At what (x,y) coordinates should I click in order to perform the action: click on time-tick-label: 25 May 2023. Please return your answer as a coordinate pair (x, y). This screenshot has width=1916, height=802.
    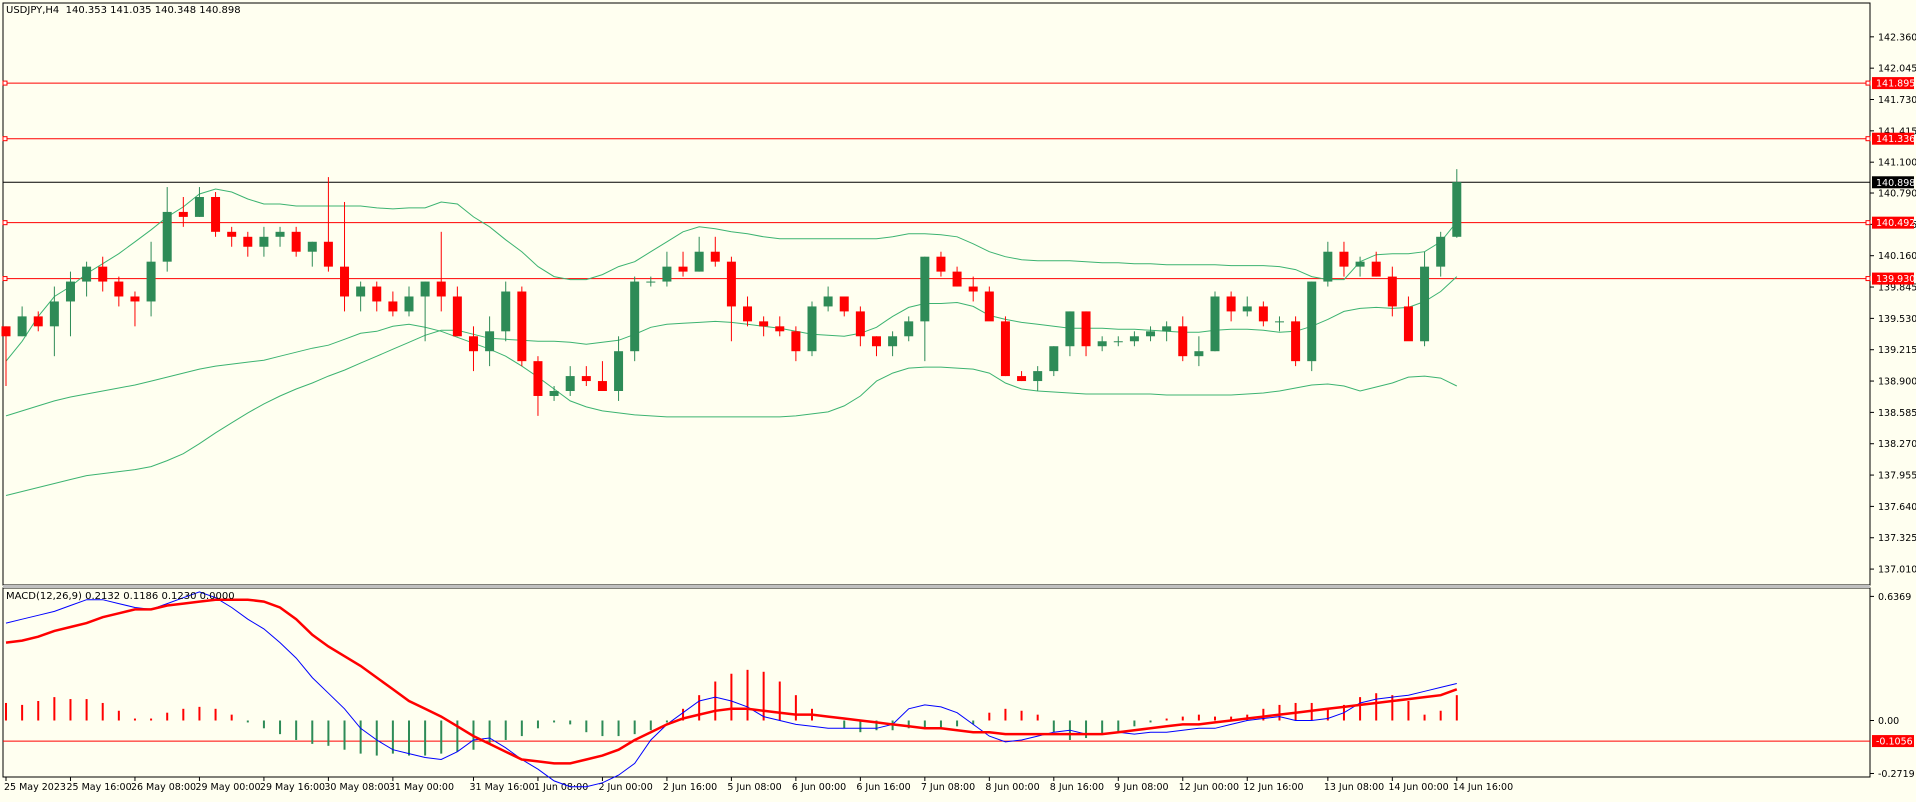
    Looking at the image, I should click on (35, 787).